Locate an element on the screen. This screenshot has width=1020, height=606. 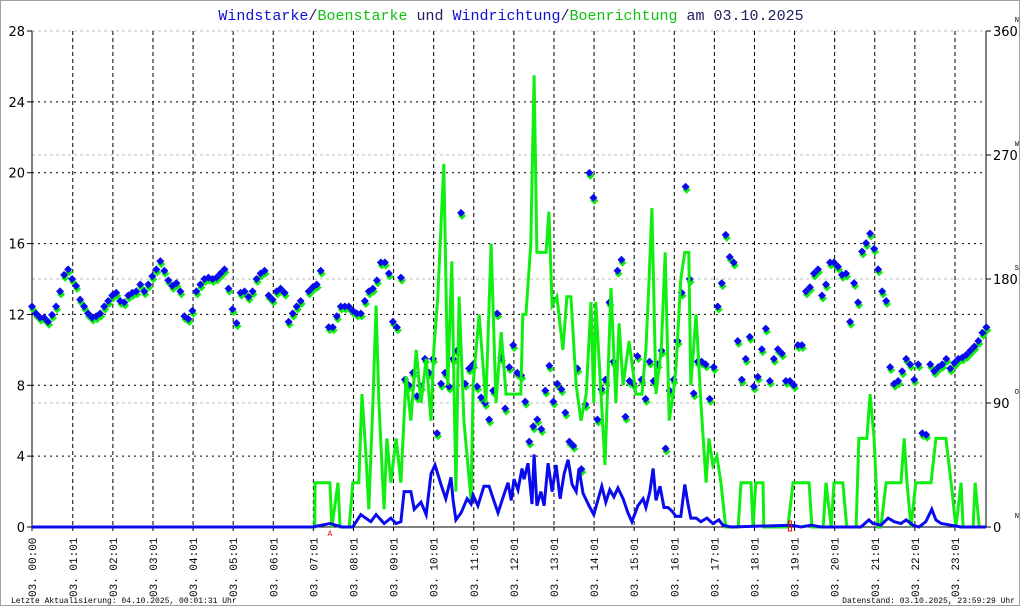
marker-label: A is located at coordinates (330, 534).